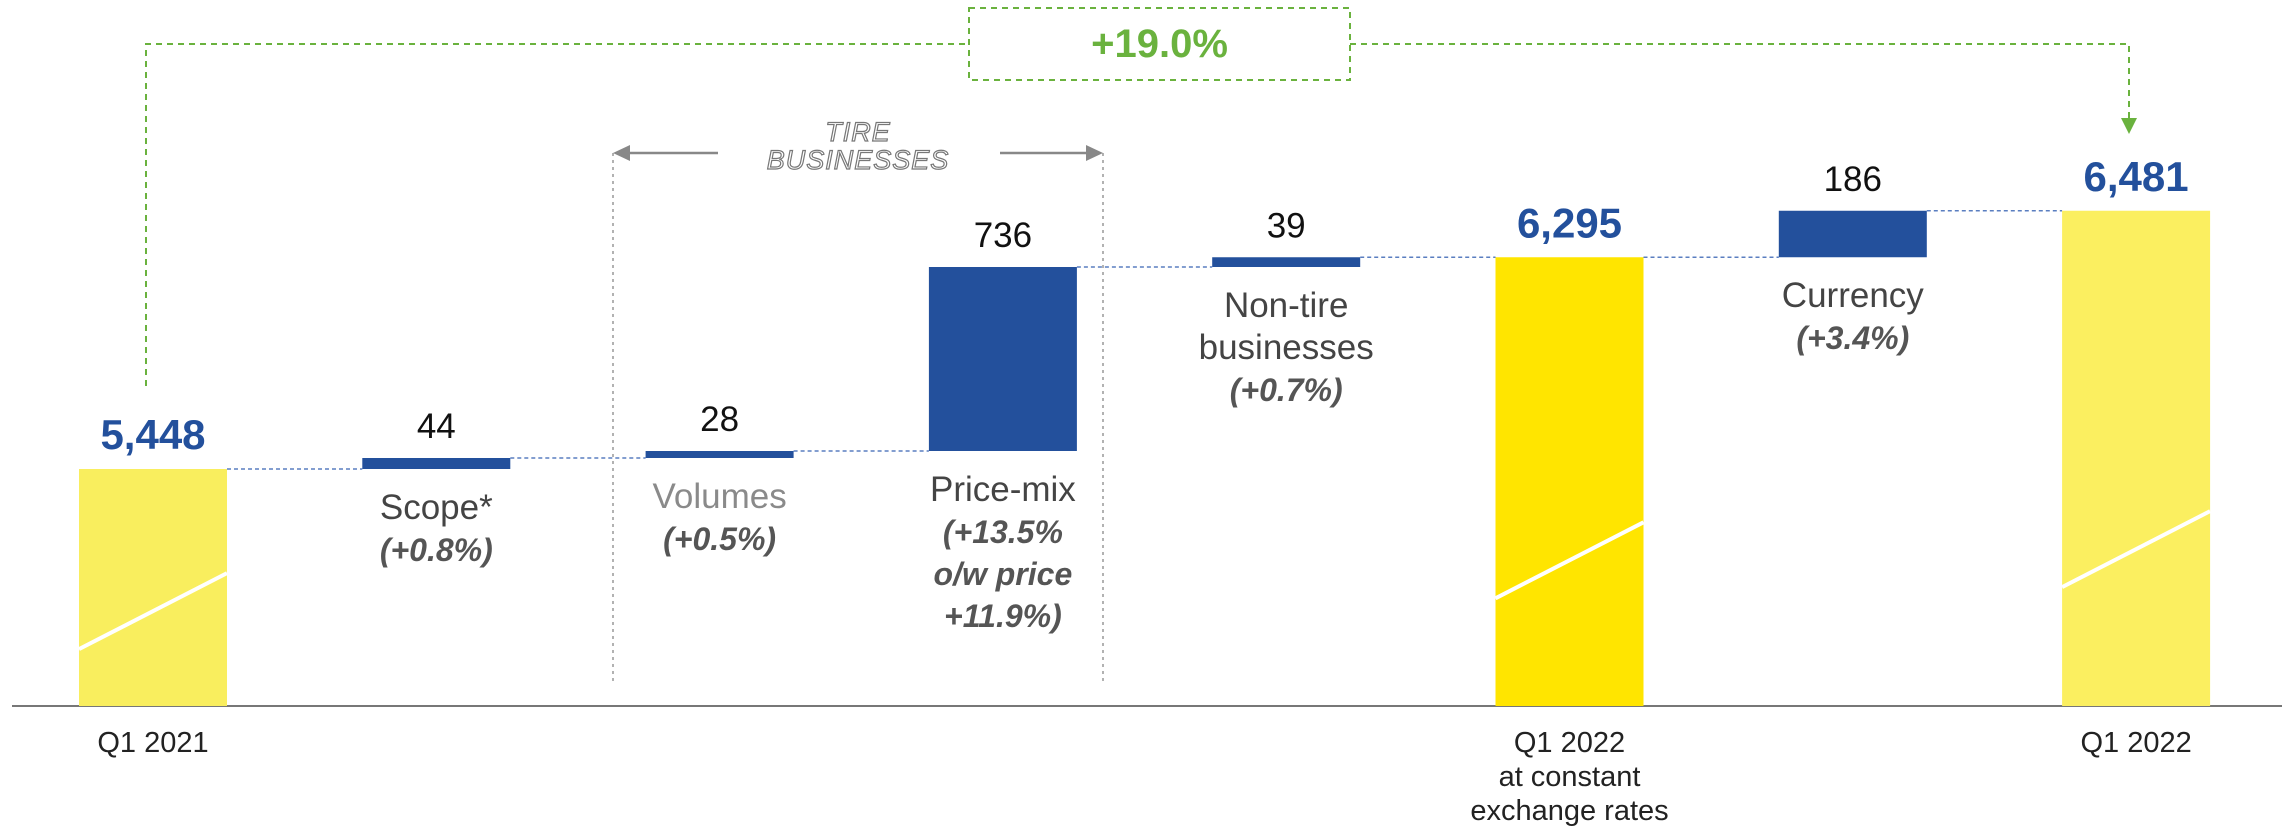  I want to click on change-label: (+13.5% o/w price +11.9%), so click(1003, 574).